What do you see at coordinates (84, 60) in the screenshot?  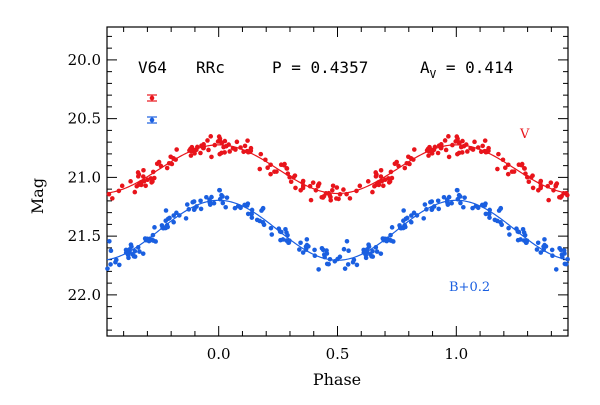 I see `y-tick-label: 20.0` at bounding box center [84, 60].